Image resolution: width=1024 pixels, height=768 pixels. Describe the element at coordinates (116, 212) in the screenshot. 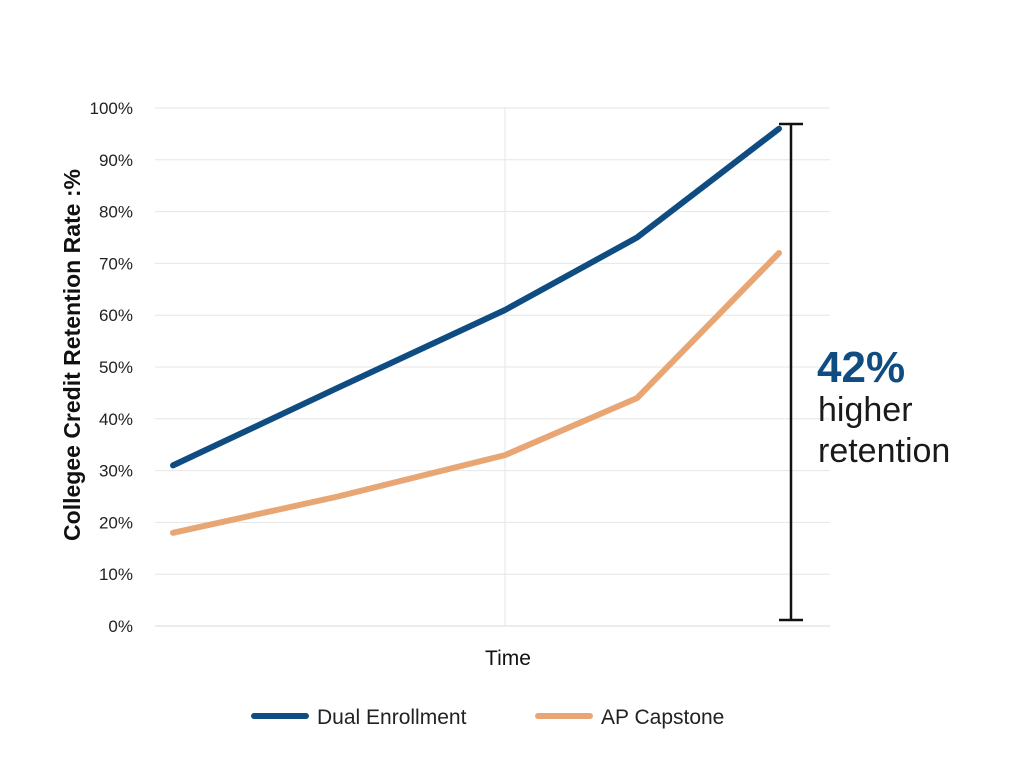

I see `y-tick-label: 80%` at that location.